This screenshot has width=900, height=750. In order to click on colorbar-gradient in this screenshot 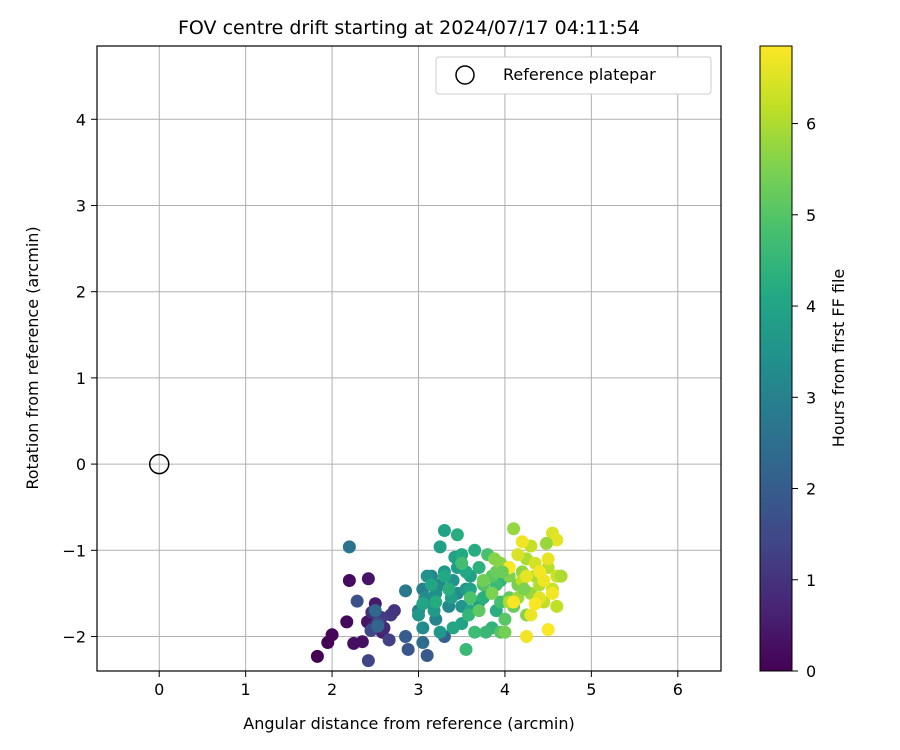, I will do `click(776, 358)`.